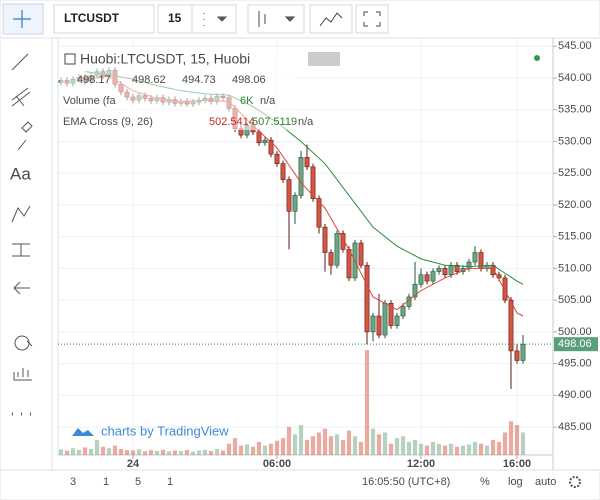  Describe the element at coordinates (277, 464) in the screenshot. I see `x-tick-label: 06:00` at that location.